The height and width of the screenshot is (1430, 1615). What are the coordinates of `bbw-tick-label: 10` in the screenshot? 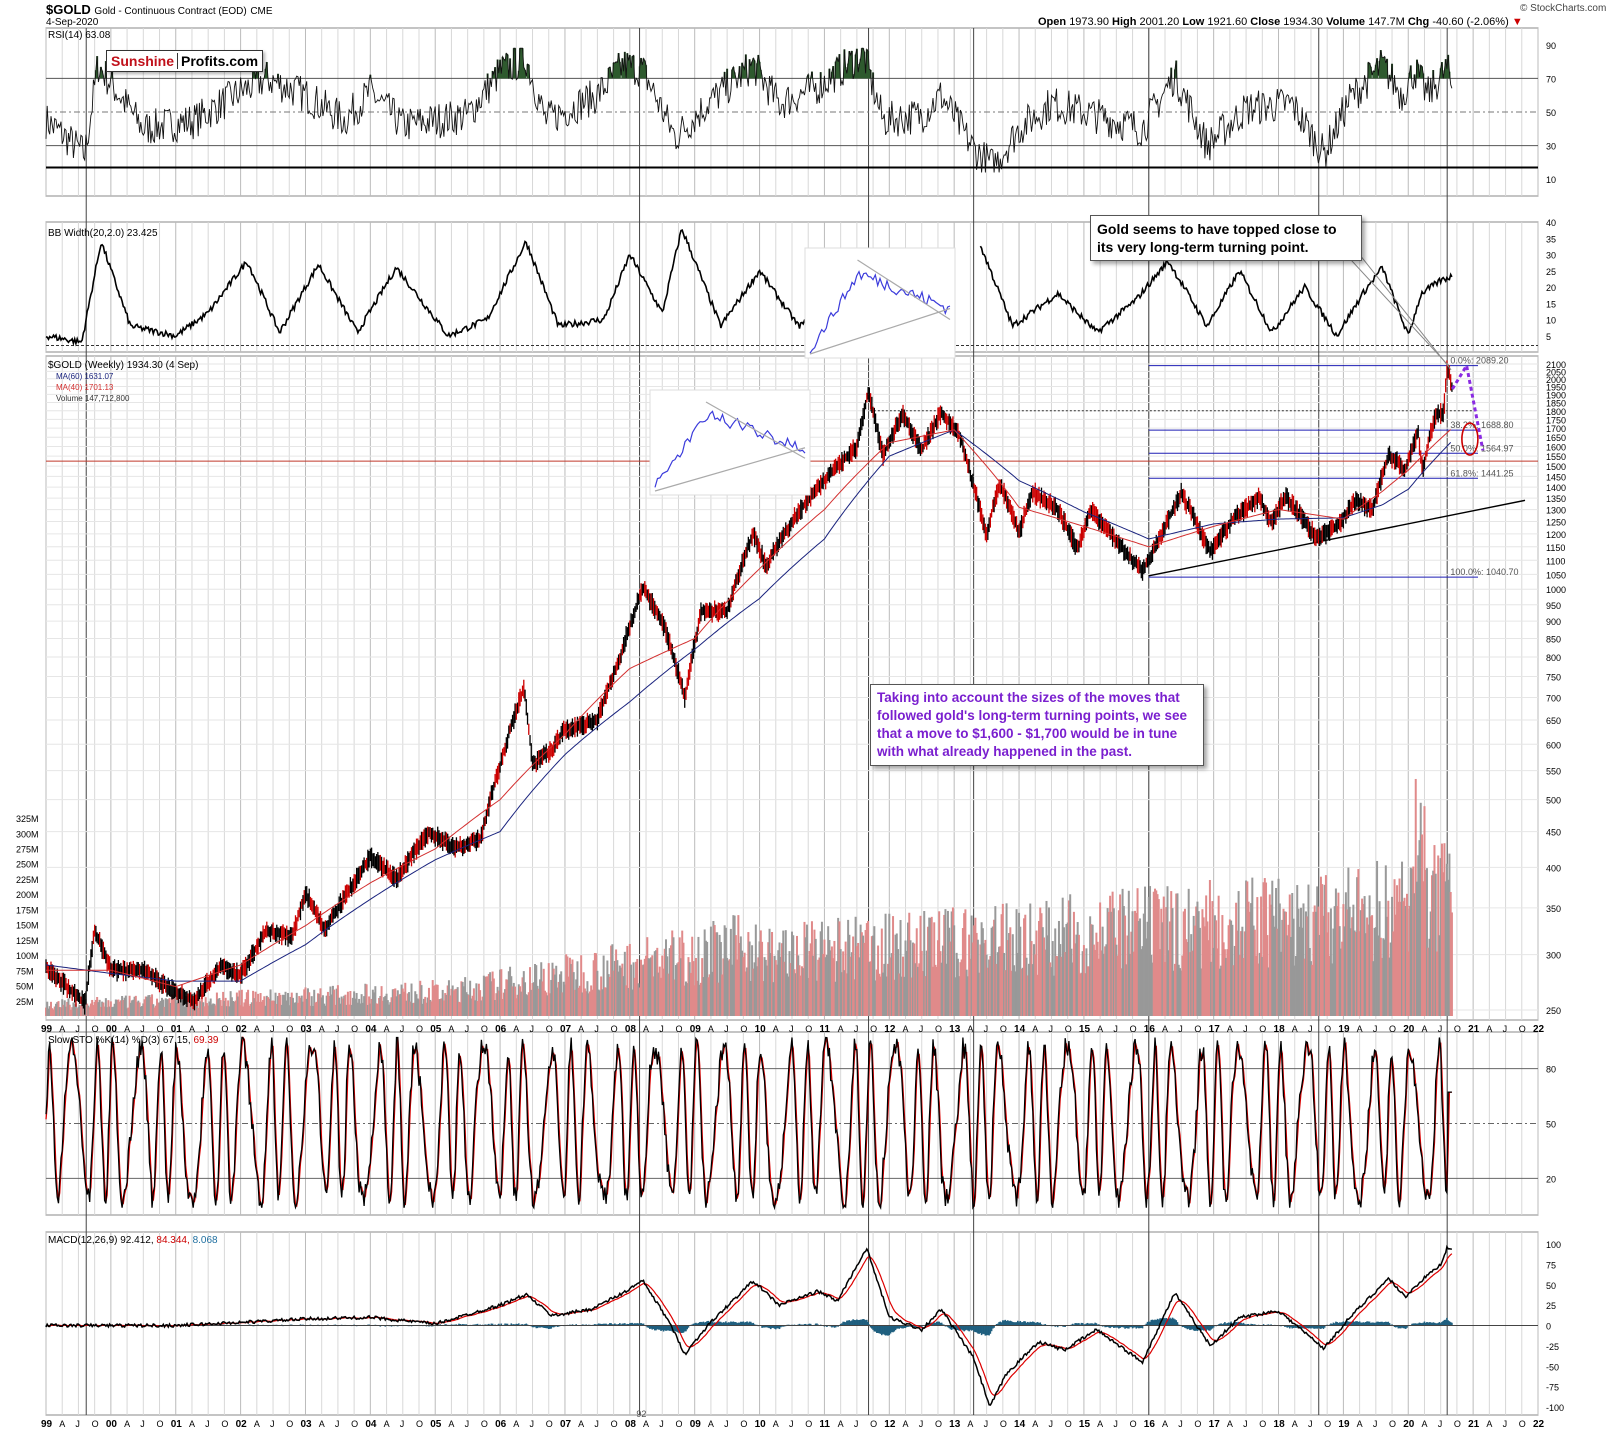 It's located at (1551, 321).